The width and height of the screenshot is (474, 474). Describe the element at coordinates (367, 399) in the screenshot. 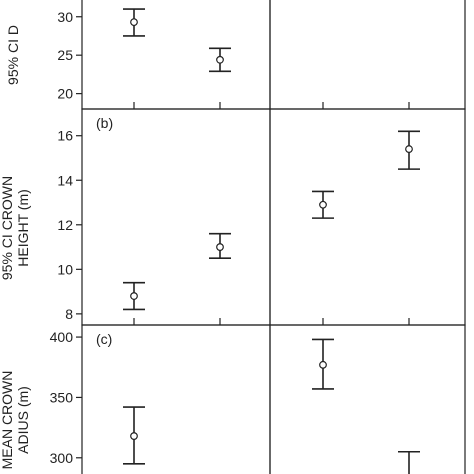

I see `panel-frame-r3-c2` at that location.